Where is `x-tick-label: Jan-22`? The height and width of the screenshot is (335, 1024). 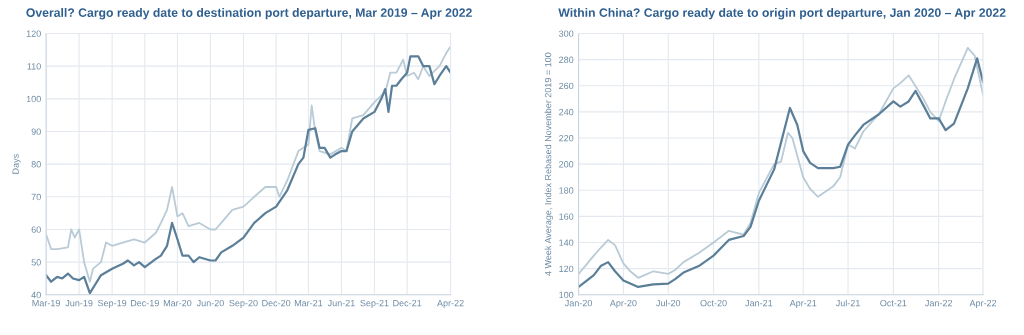
x-tick-label: Jan-22 is located at coordinates (939, 303).